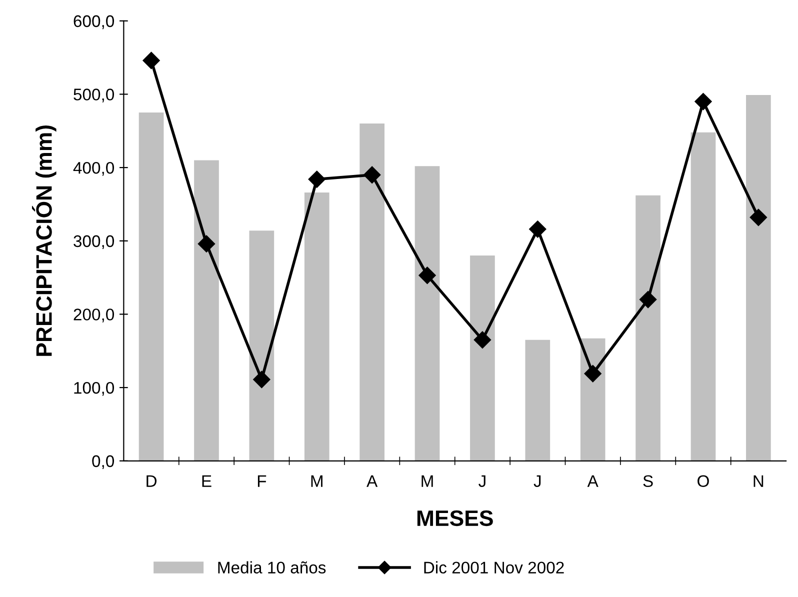  Describe the element at coordinates (272, 567) in the screenshot. I see `legend-label: Media 10 años` at that location.